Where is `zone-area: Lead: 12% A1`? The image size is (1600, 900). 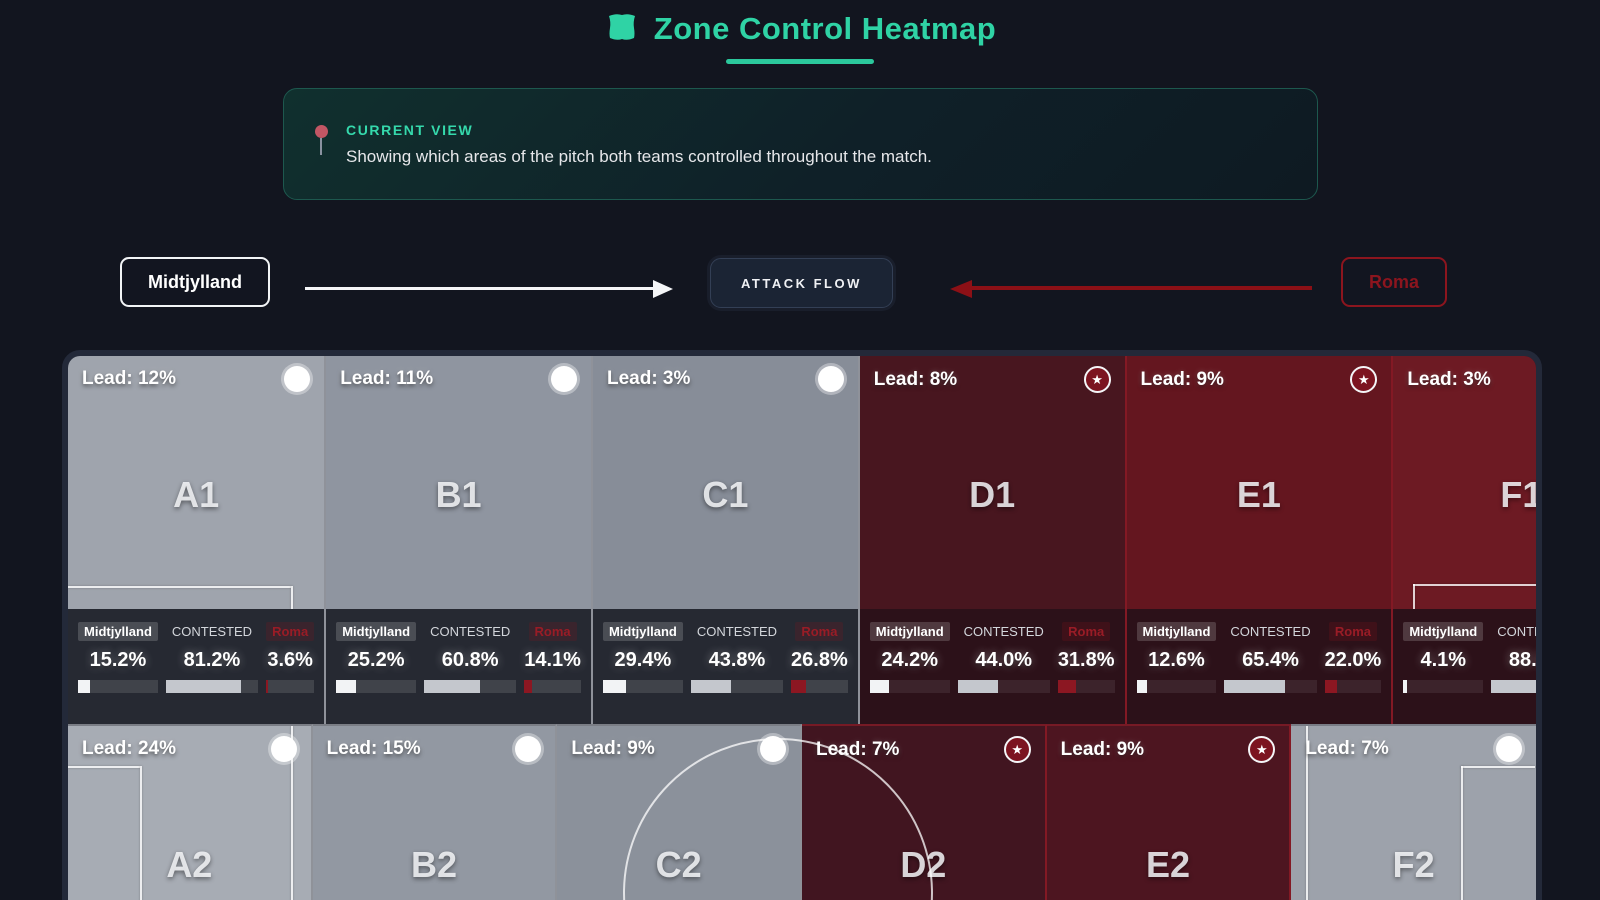 zone-area: Lead: 12% A1 is located at coordinates (196, 482).